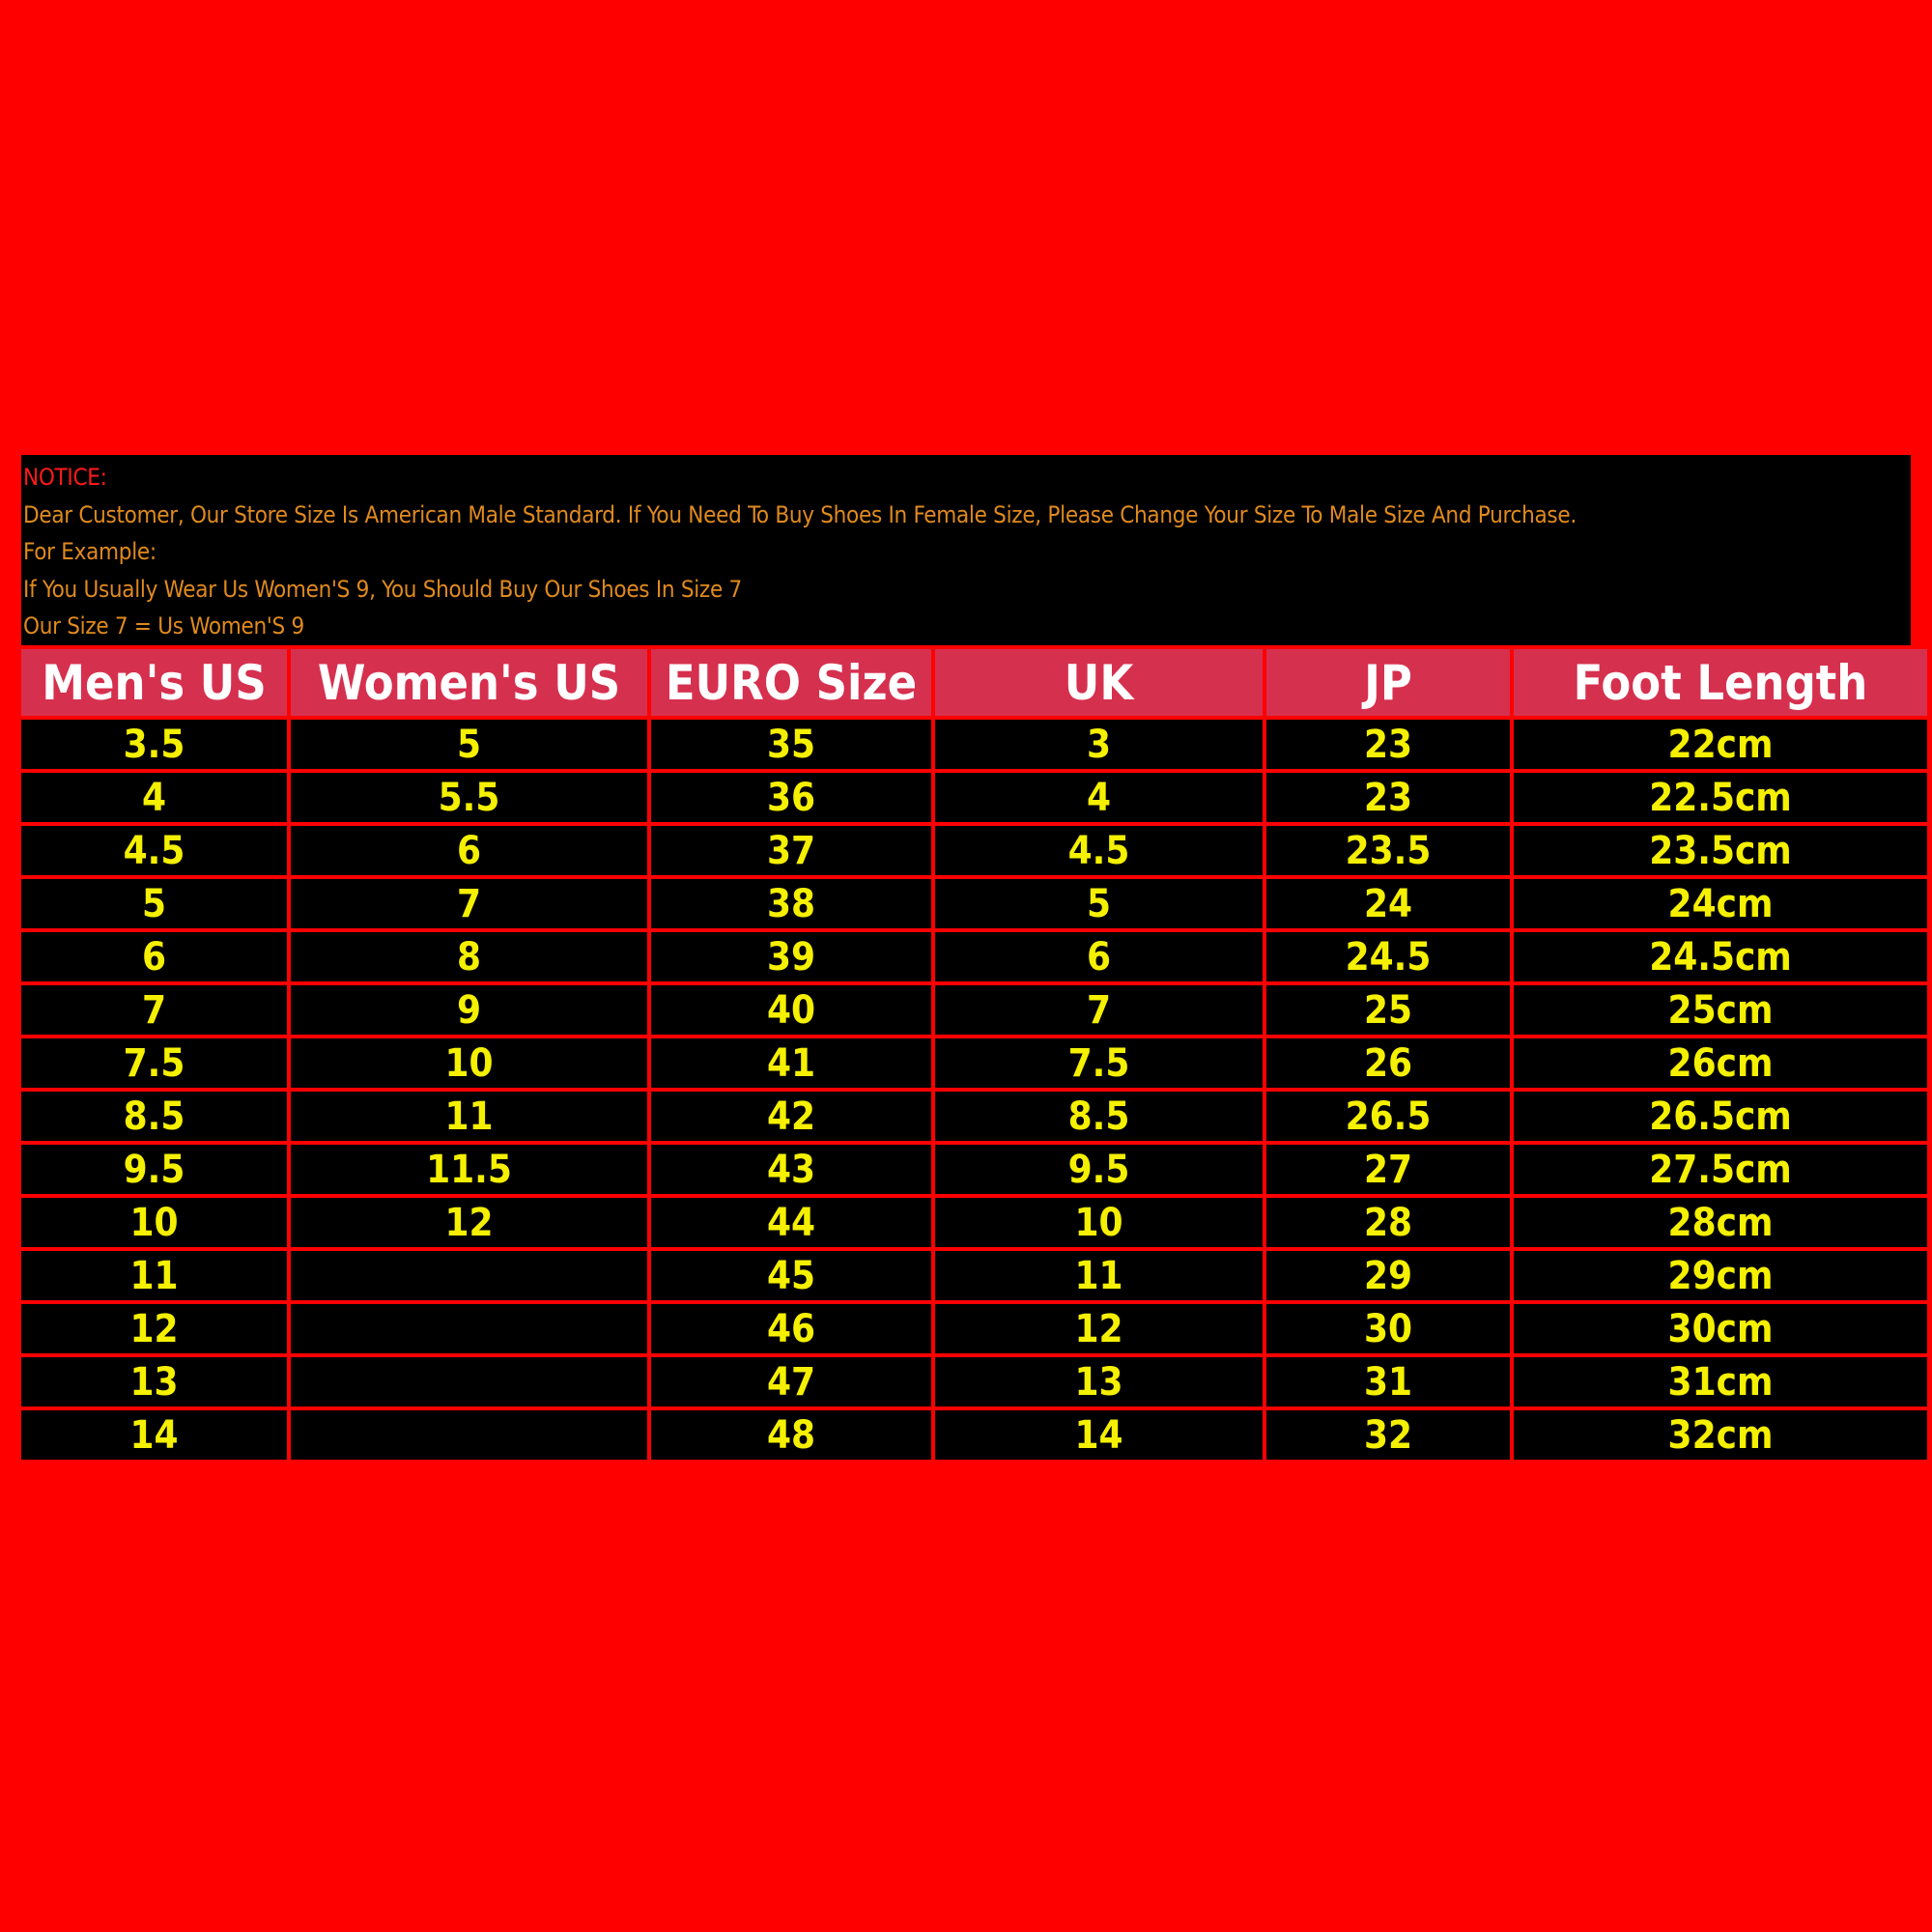 The height and width of the screenshot is (1932, 1932). I want to click on table-cell: 31cm, so click(1720, 1381).